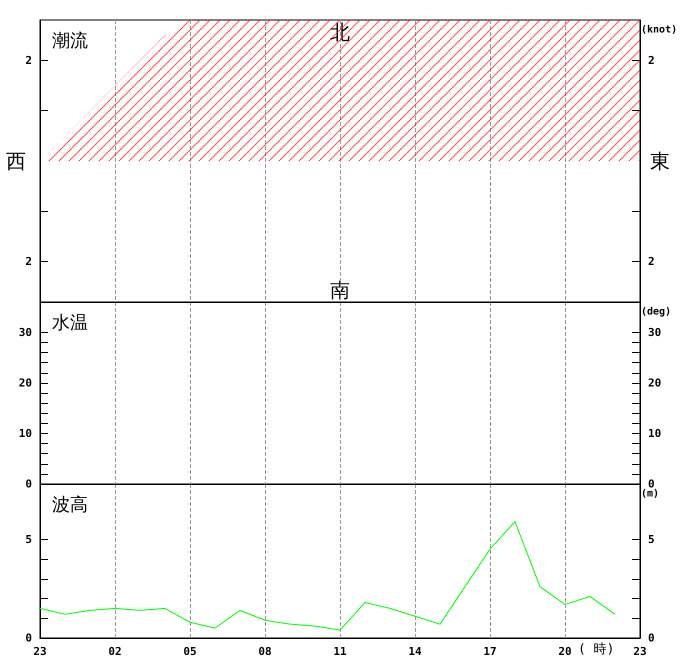  Describe the element at coordinates (565, 651) in the screenshot. I see `x-tick-label: 20` at that location.